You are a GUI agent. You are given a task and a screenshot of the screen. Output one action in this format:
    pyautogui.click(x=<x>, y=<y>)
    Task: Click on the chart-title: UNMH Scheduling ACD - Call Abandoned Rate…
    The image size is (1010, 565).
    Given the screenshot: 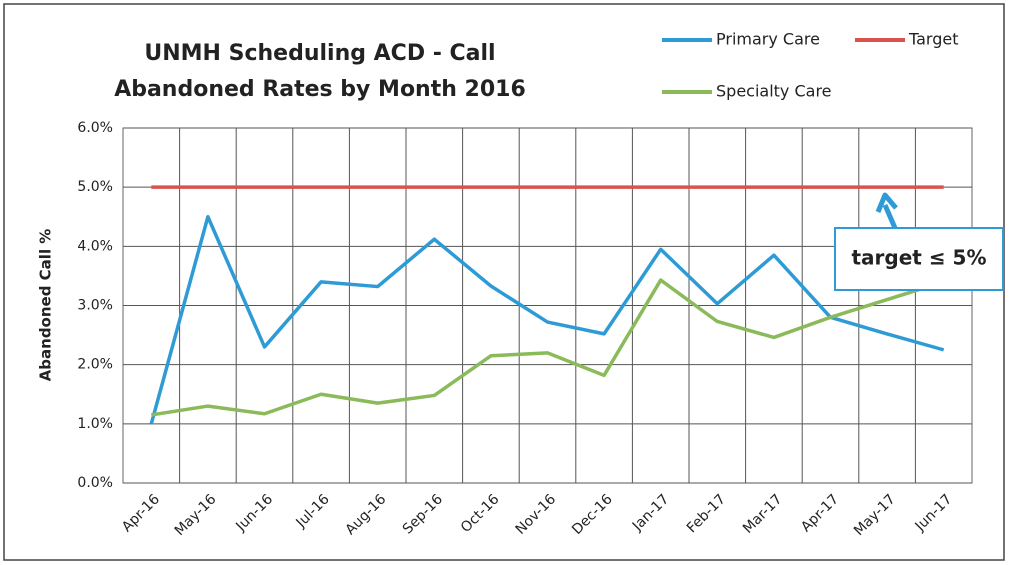 What is the action you would take?
    pyautogui.click(x=320, y=71)
    